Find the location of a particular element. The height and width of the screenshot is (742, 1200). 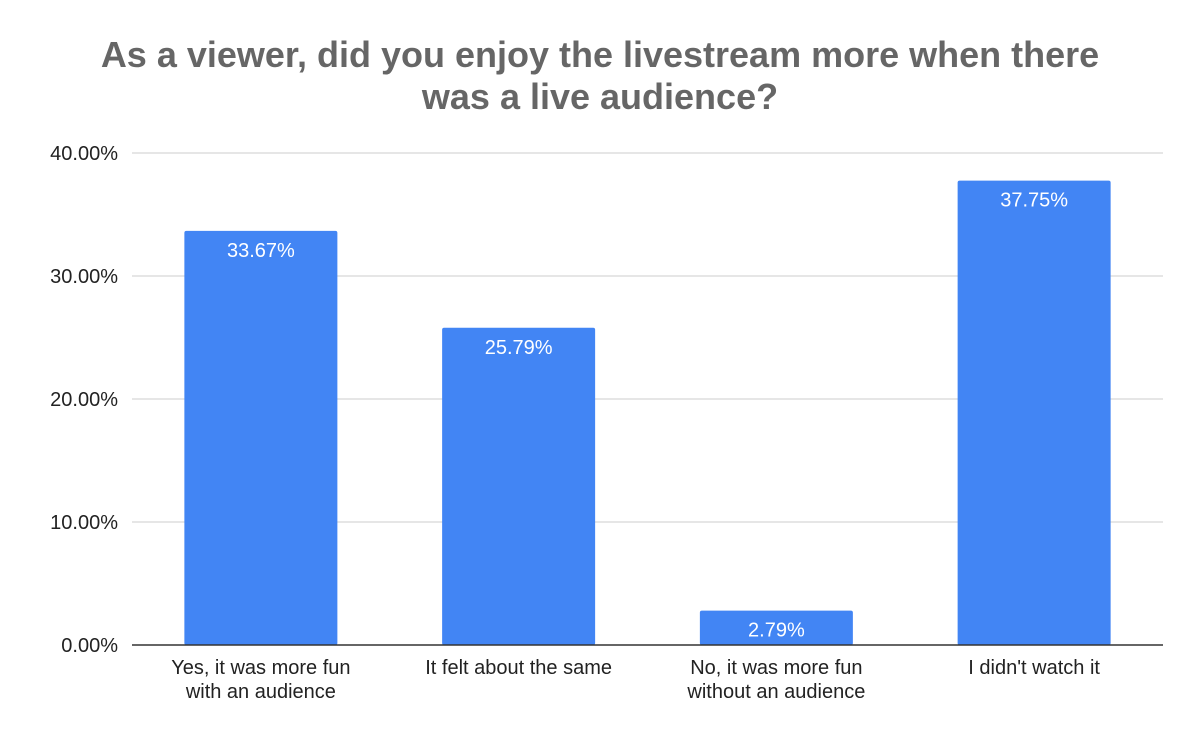

data-label: 25.79% is located at coordinates (519, 348).